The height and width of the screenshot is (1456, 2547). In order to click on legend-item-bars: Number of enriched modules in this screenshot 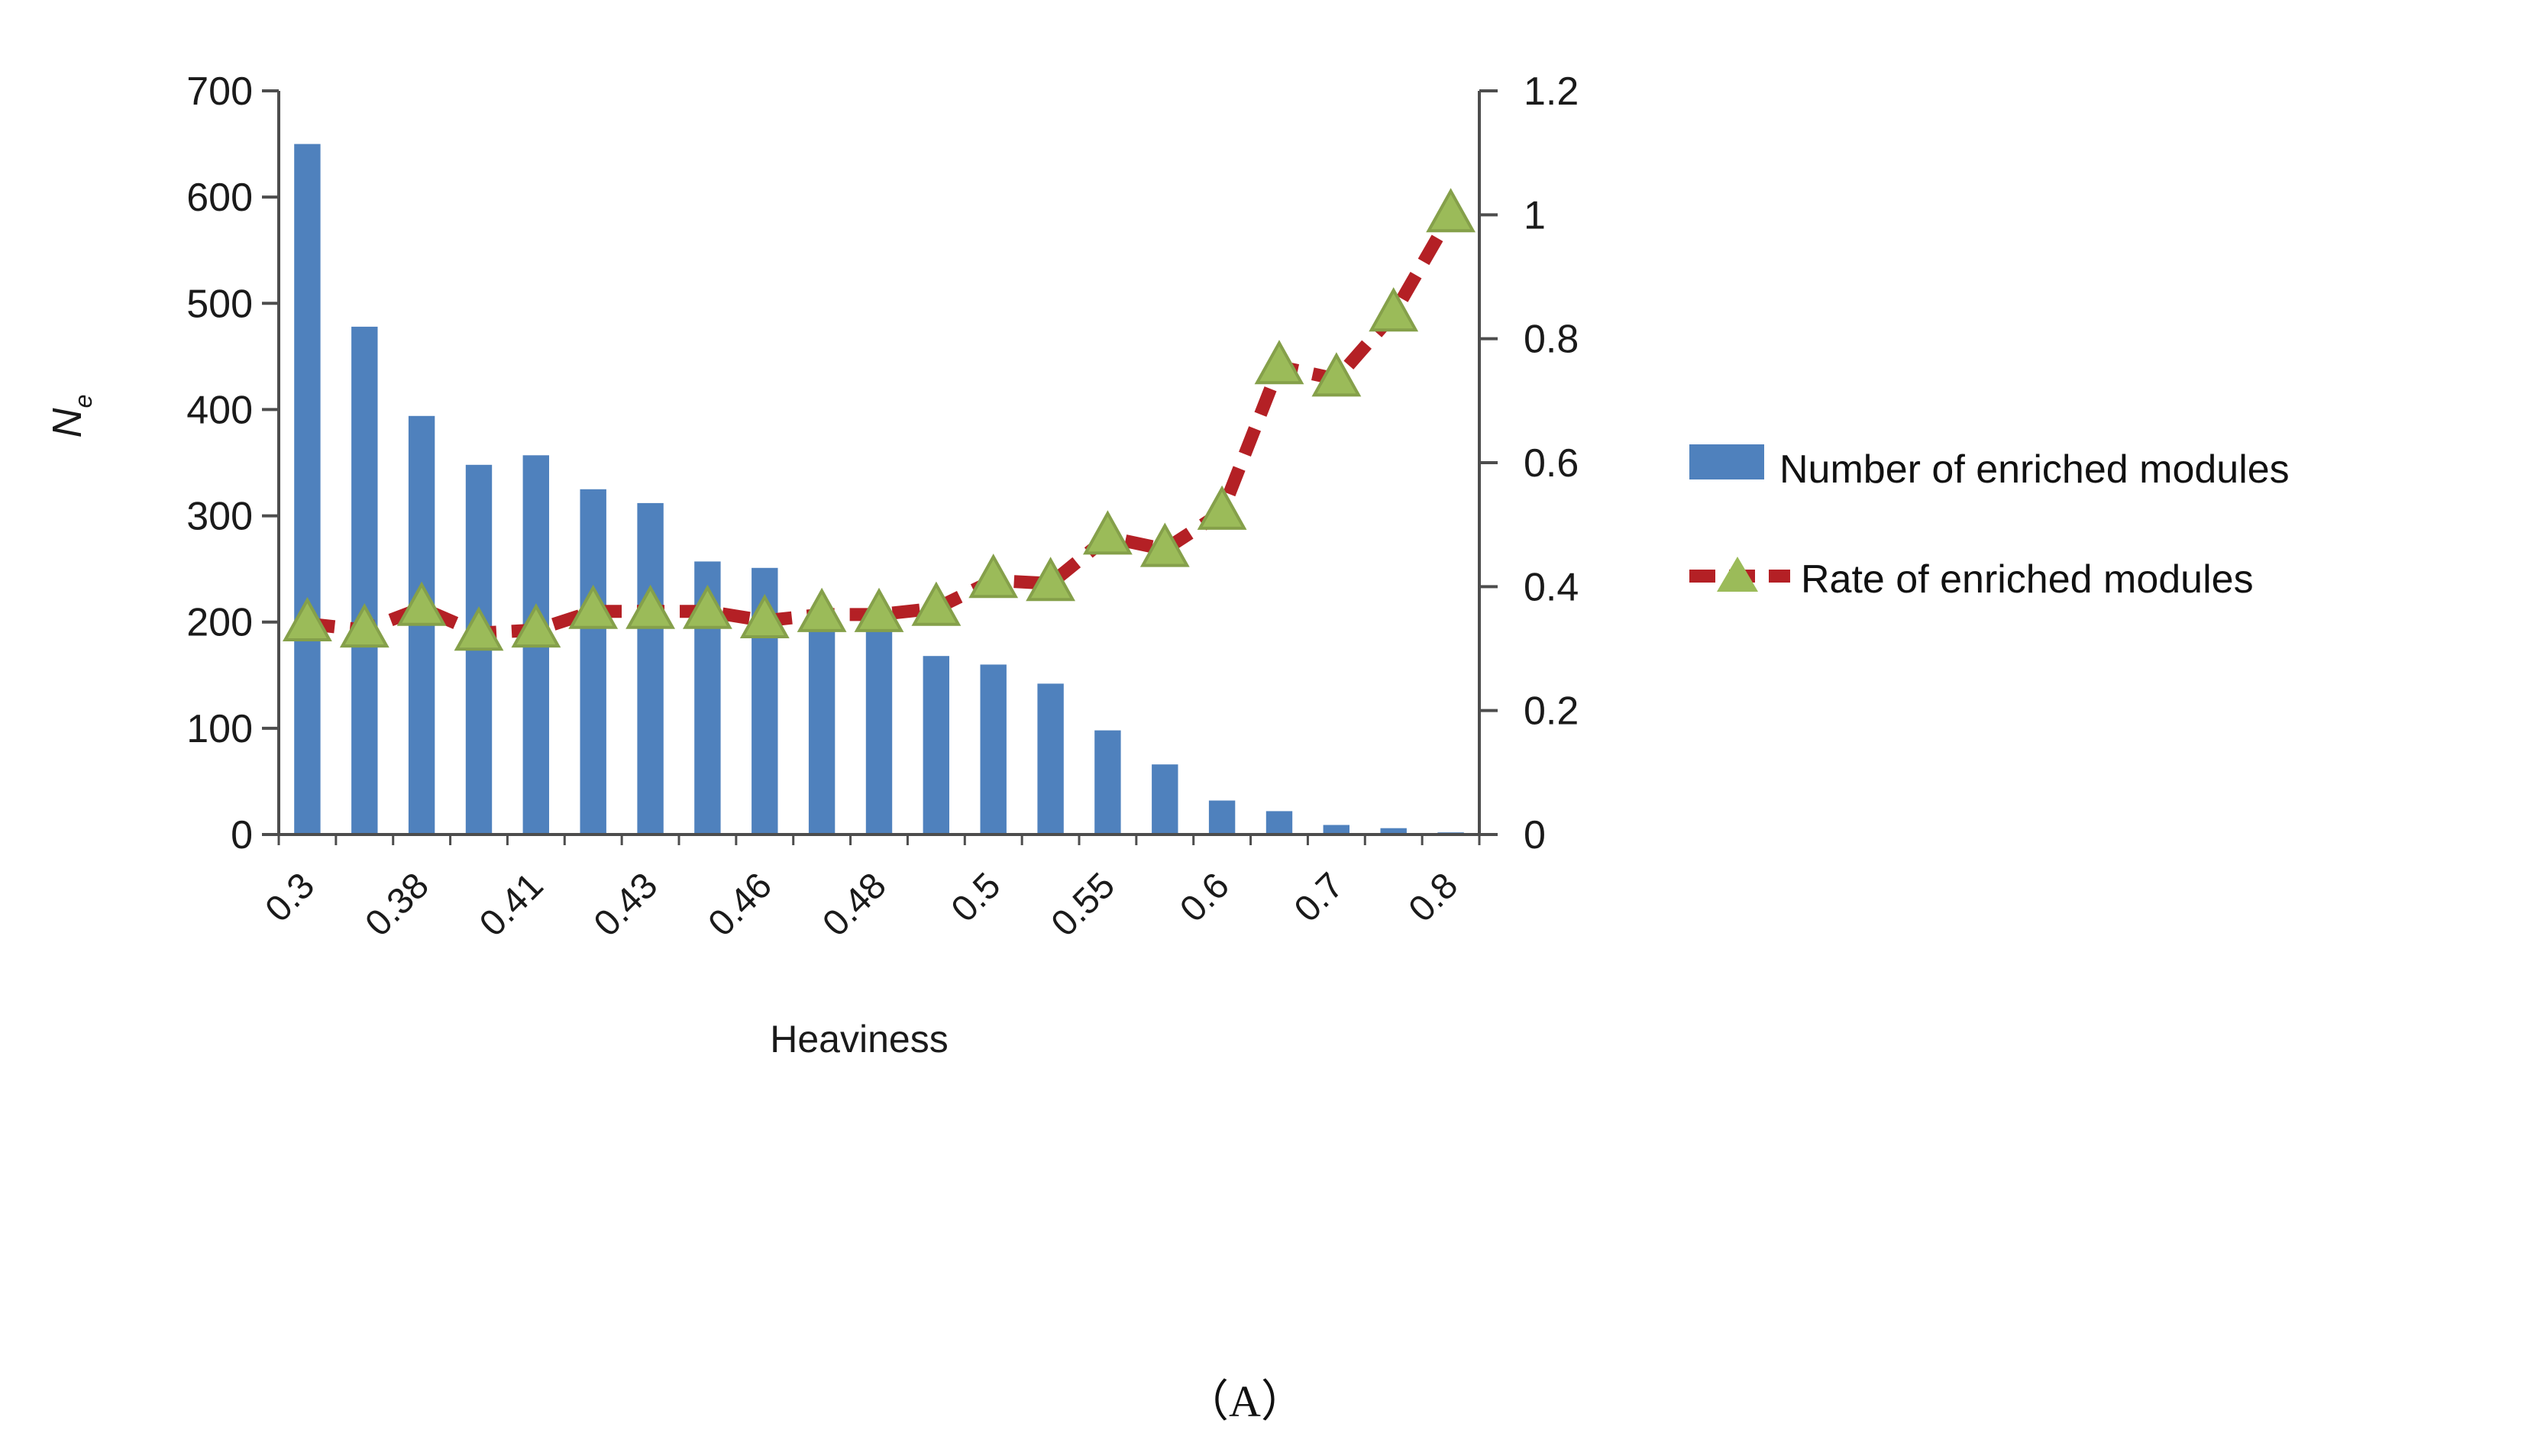, I will do `click(2113, 470)`.